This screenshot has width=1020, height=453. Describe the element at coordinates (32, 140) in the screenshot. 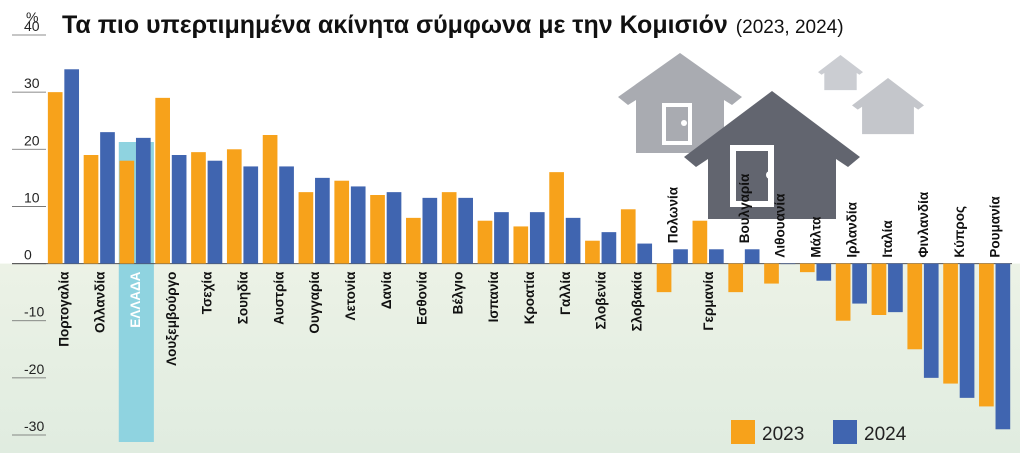

I see `y-tick-label: 20` at that location.